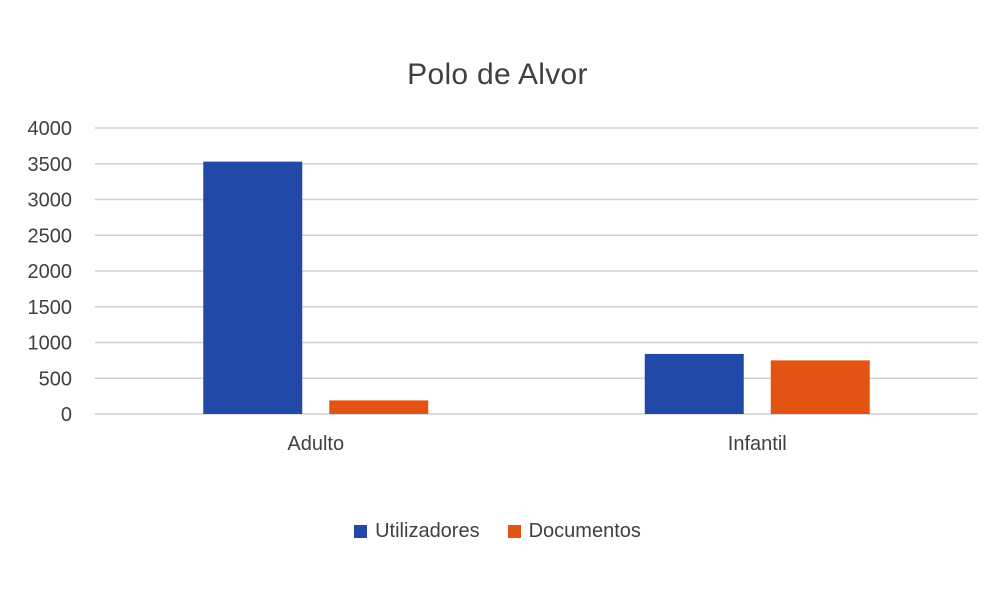  I want to click on legend-swatch-documentos, so click(514, 531).